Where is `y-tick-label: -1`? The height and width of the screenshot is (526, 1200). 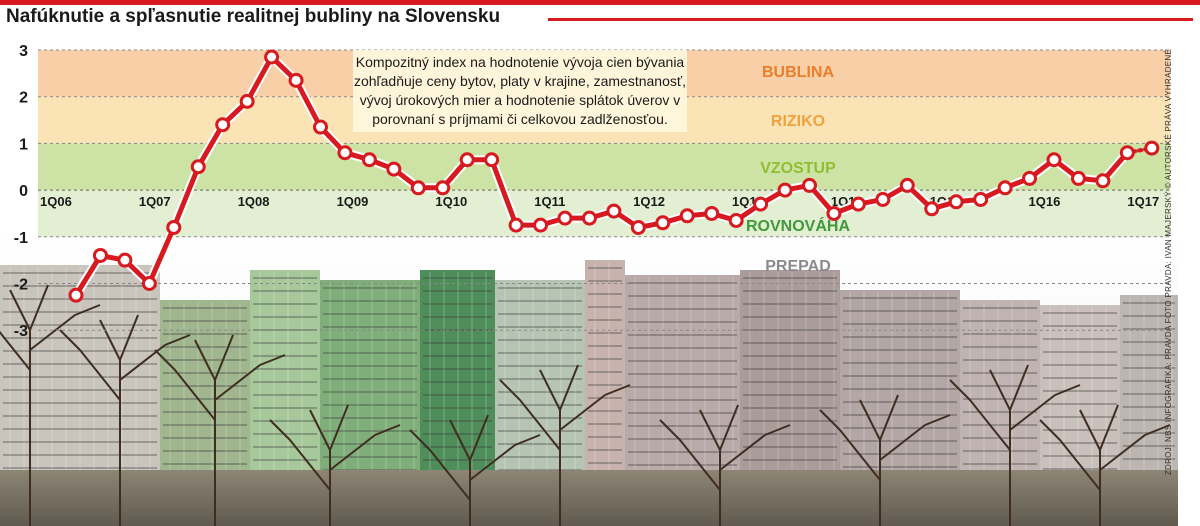
y-tick-label: -1 is located at coordinates (21, 238).